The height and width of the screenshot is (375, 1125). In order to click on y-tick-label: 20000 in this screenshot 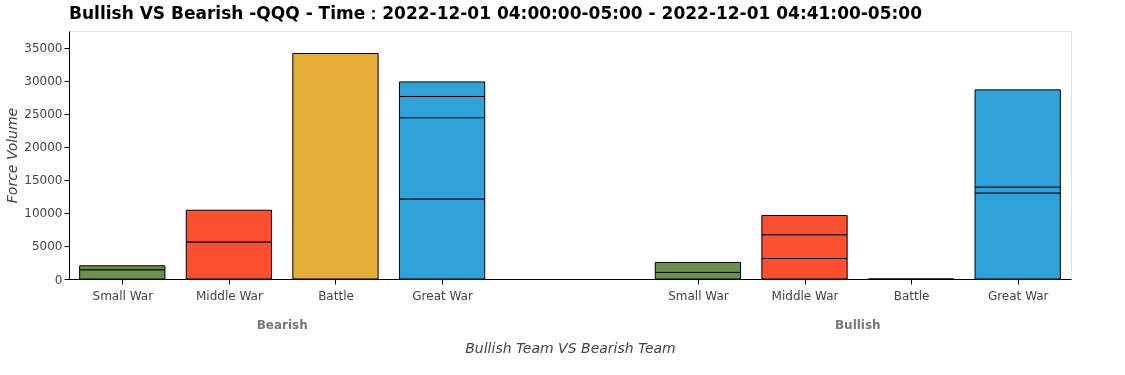, I will do `click(43, 147)`.